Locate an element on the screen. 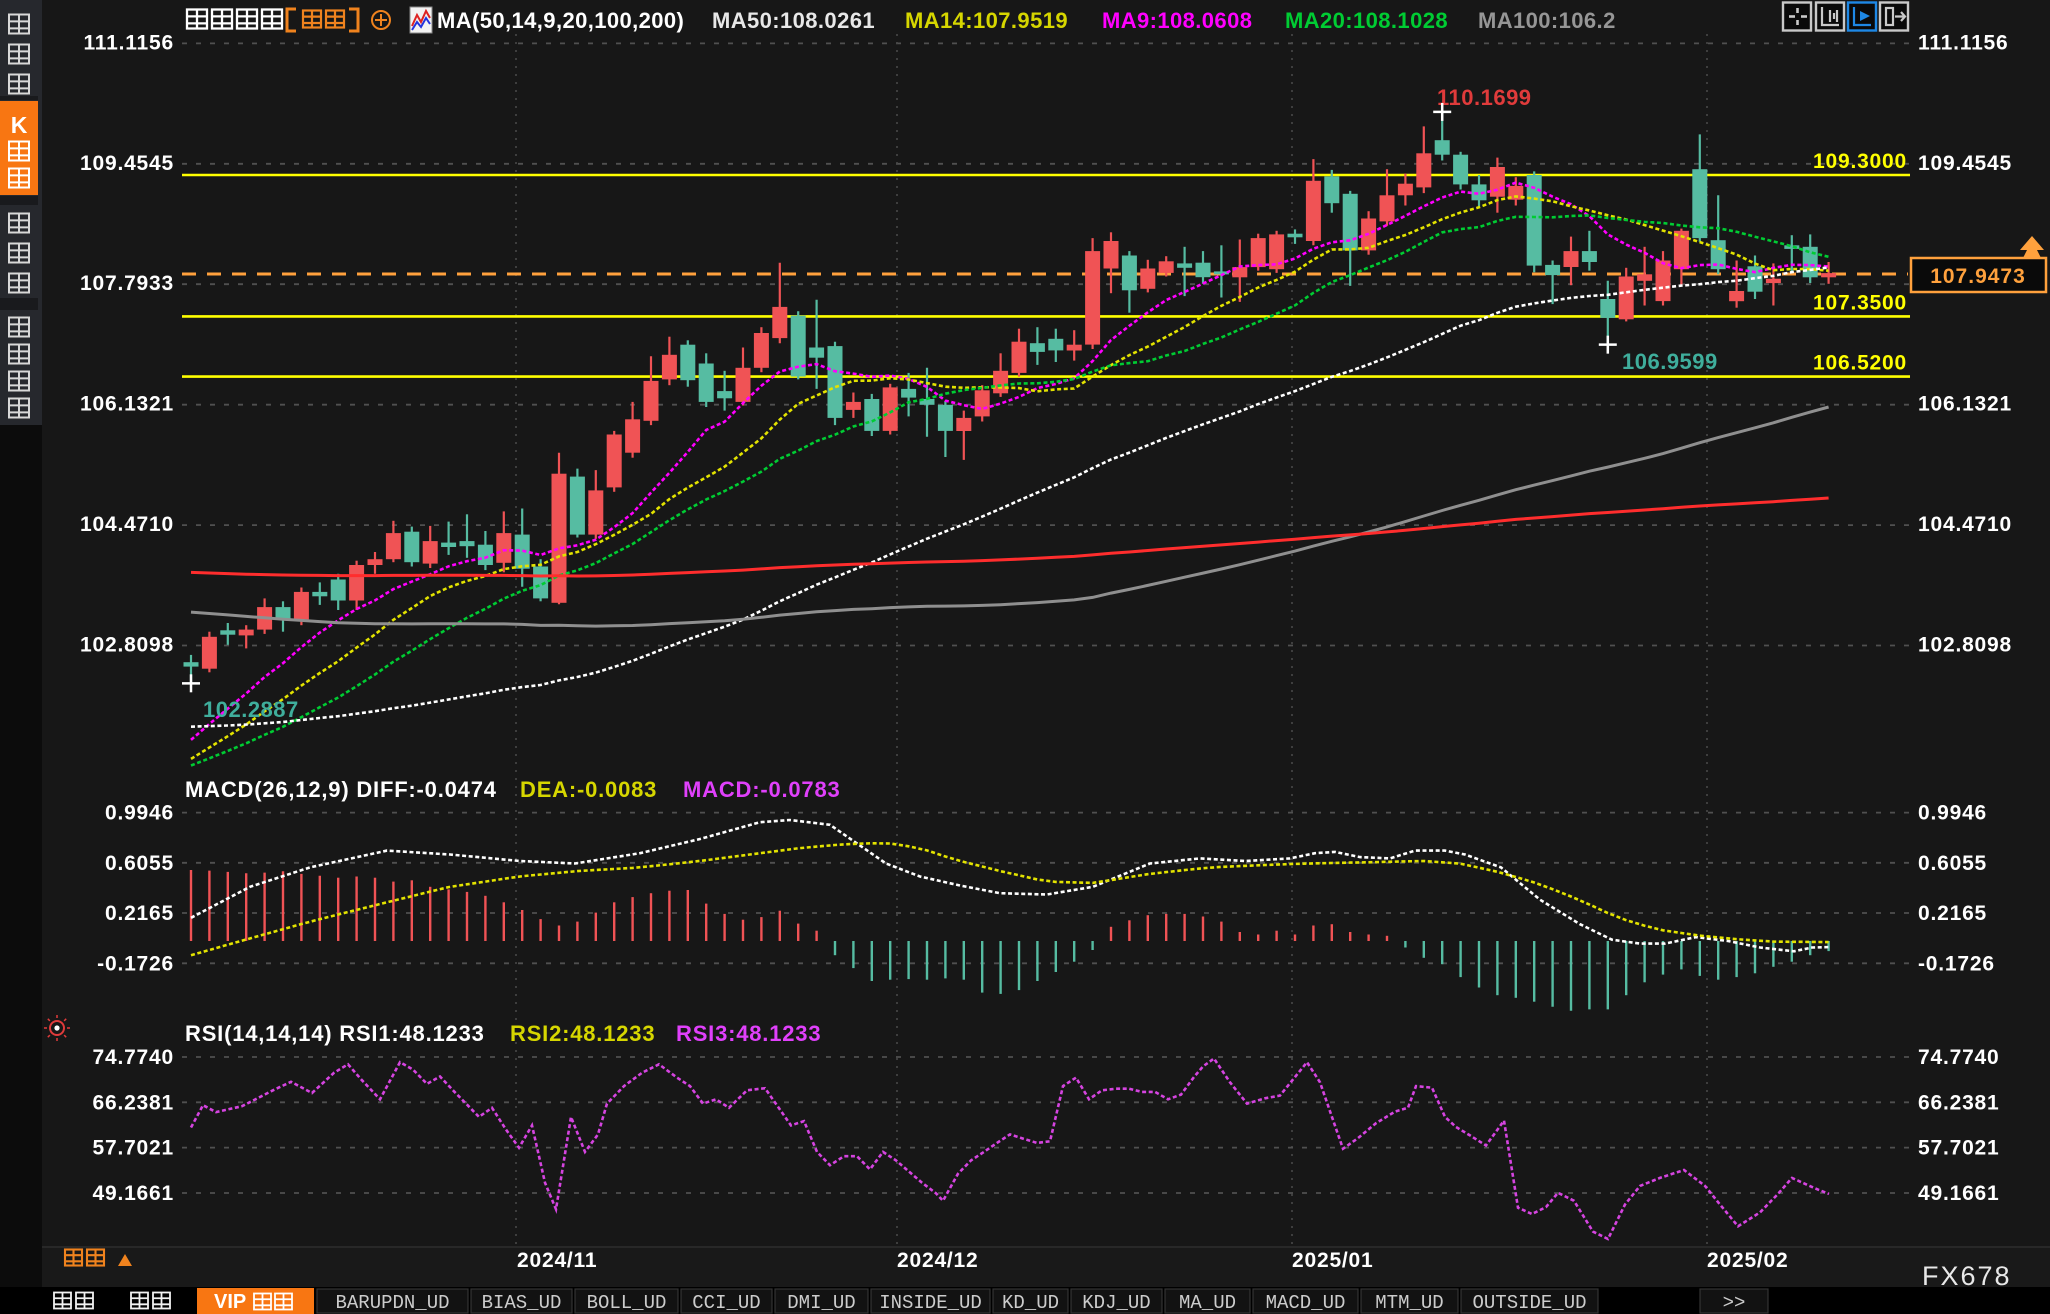 This screenshot has height=1314, width=2050. svg-text: INSIDE_UD is located at coordinates (930, 1303).